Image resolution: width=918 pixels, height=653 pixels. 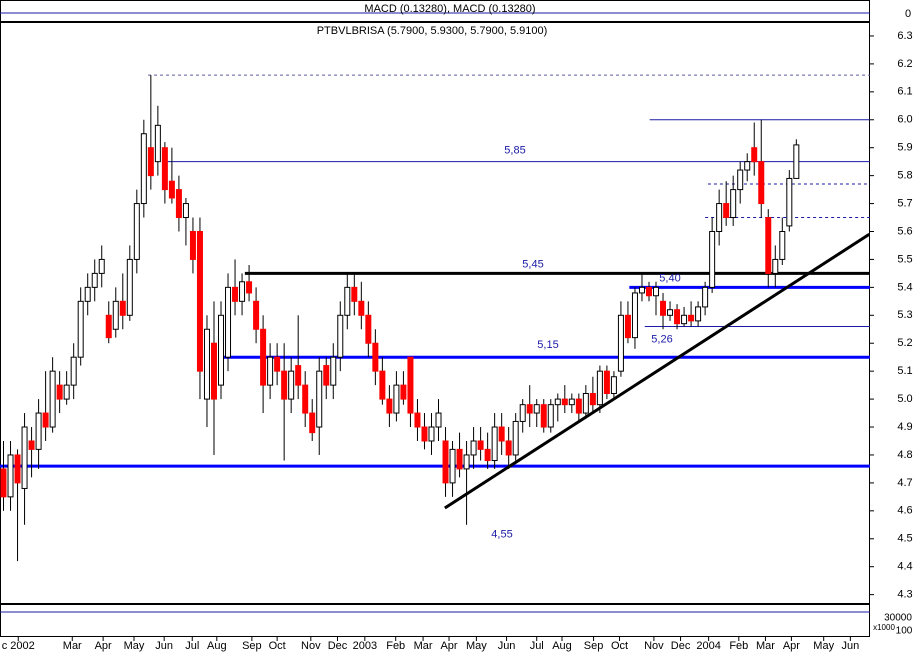 I want to click on level-label: 5,85, so click(x=514, y=151).